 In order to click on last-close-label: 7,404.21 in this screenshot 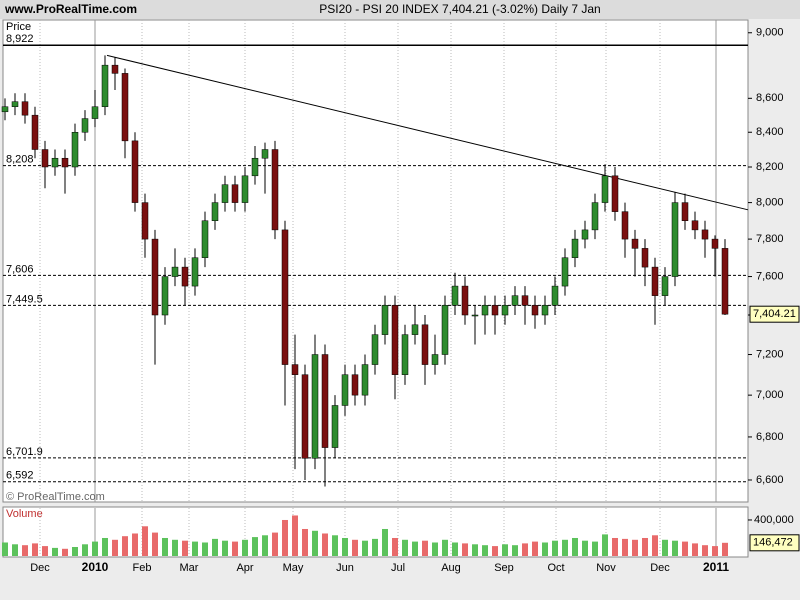, I will do `click(774, 314)`.